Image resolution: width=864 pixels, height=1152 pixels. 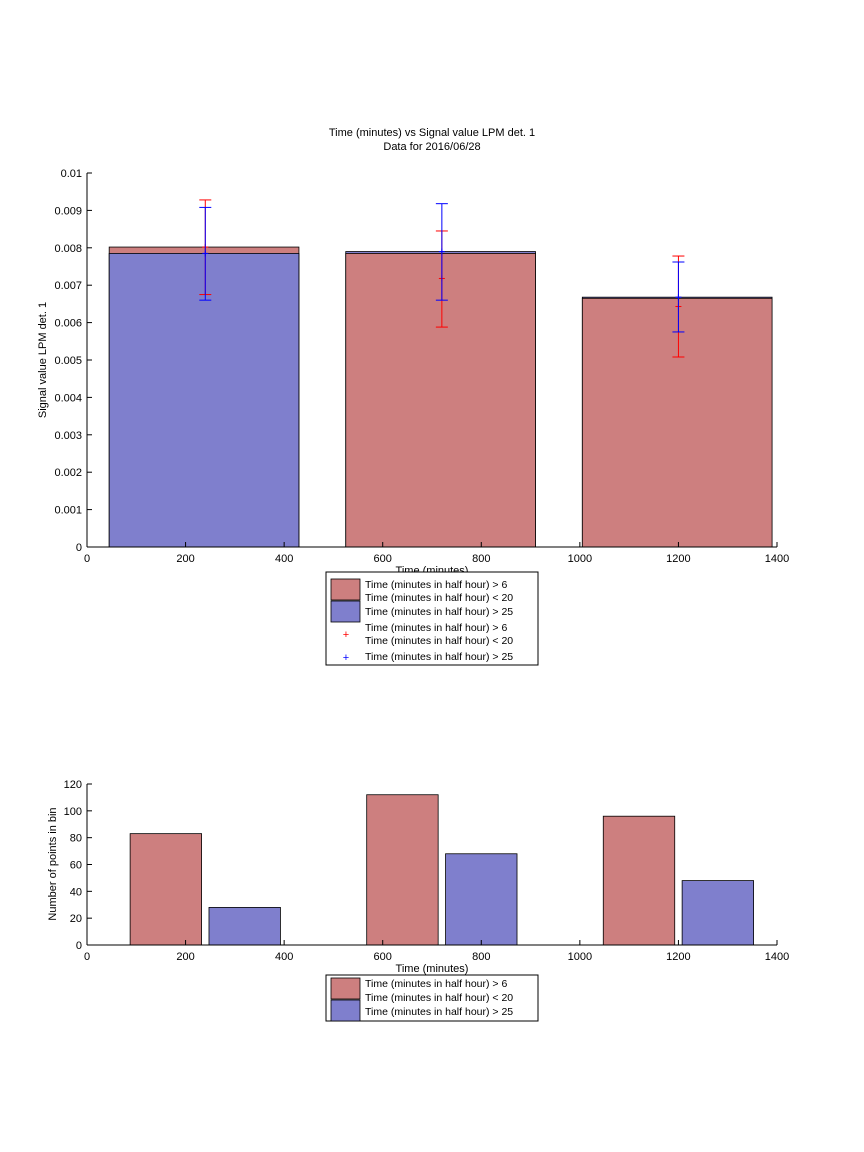 What do you see at coordinates (68, 286) in the screenshot?
I see `chart1-y-tick-label: 0.007` at bounding box center [68, 286].